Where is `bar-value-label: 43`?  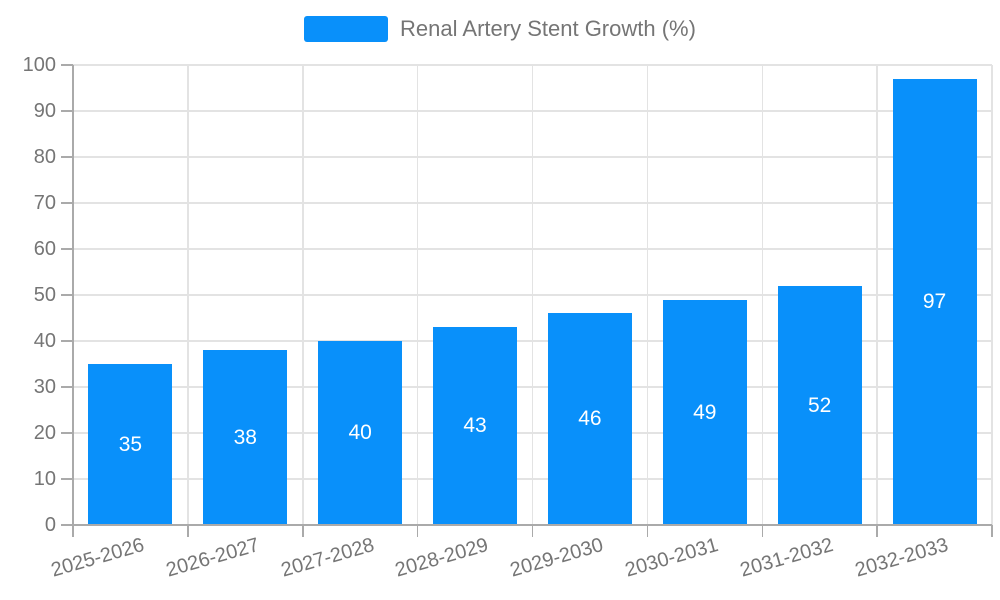 bar-value-label: 43 is located at coordinates (475, 425).